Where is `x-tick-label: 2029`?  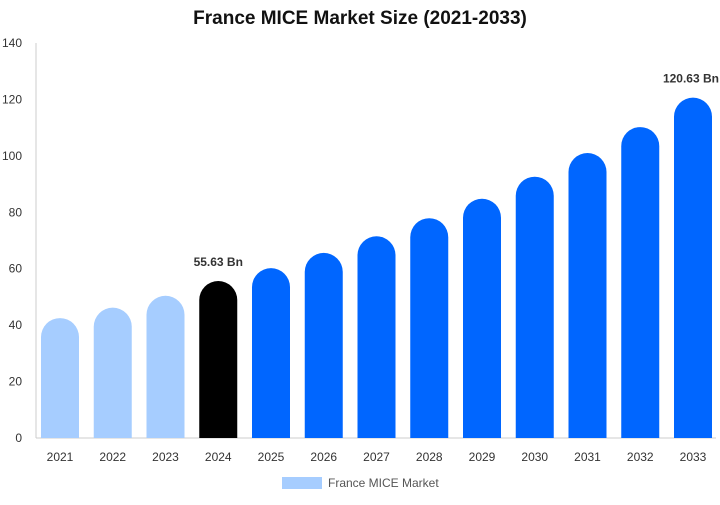 x-tick-label: 2029 is located at coordinates (482, 457).